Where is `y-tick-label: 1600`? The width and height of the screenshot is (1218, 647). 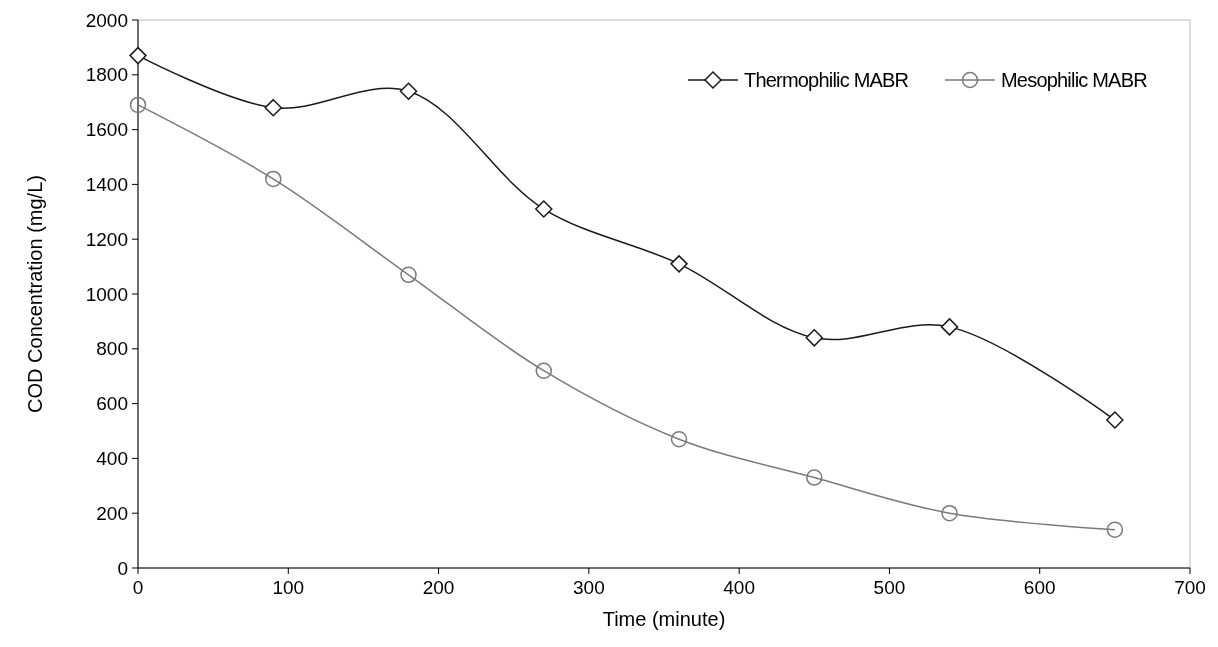
y-tick-label: 1600 is located at coordinates (106, 130).